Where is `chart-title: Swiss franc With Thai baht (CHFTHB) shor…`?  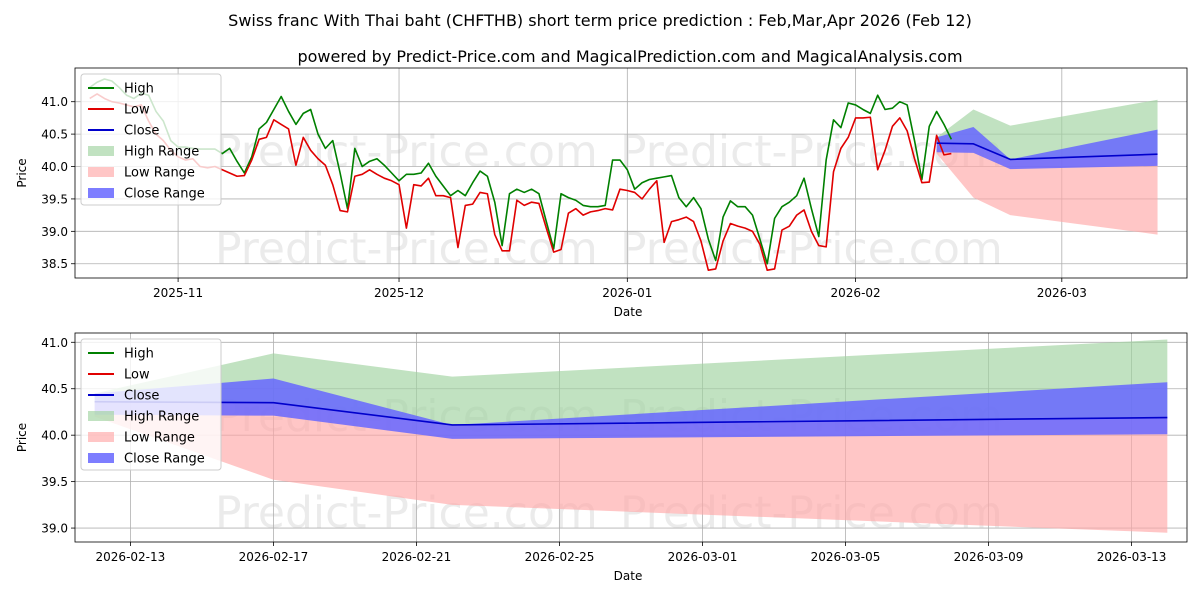
chart-title: Swiss franc With Thai baht (CHFTHB) shor… is located at coordinates (600, 20).